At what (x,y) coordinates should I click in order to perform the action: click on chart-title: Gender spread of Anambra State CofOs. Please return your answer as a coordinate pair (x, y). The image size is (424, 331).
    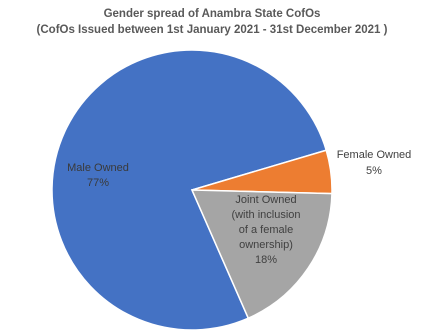
    Looking at the image, I should click on (212, 14).